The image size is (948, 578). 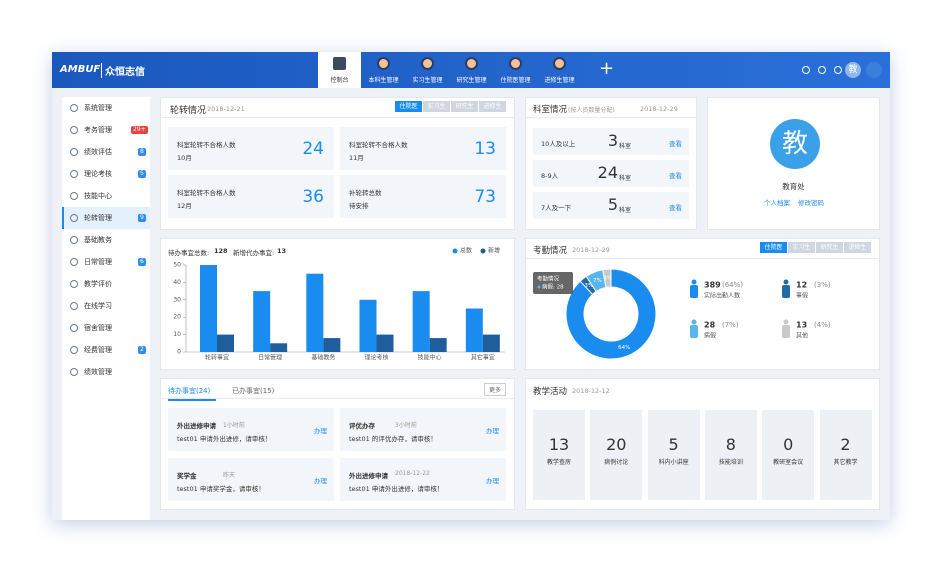 What do you see at coordinates (659, 109) in the screenshot?
I see `panel-date: 2018-12-29` at bounding box center [659, 109].